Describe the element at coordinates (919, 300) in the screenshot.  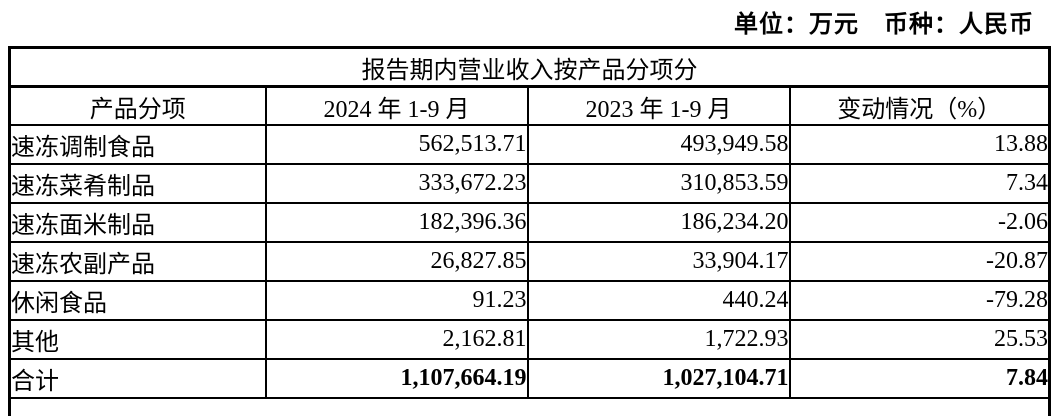
I see `value-change: -79.28` at that location.